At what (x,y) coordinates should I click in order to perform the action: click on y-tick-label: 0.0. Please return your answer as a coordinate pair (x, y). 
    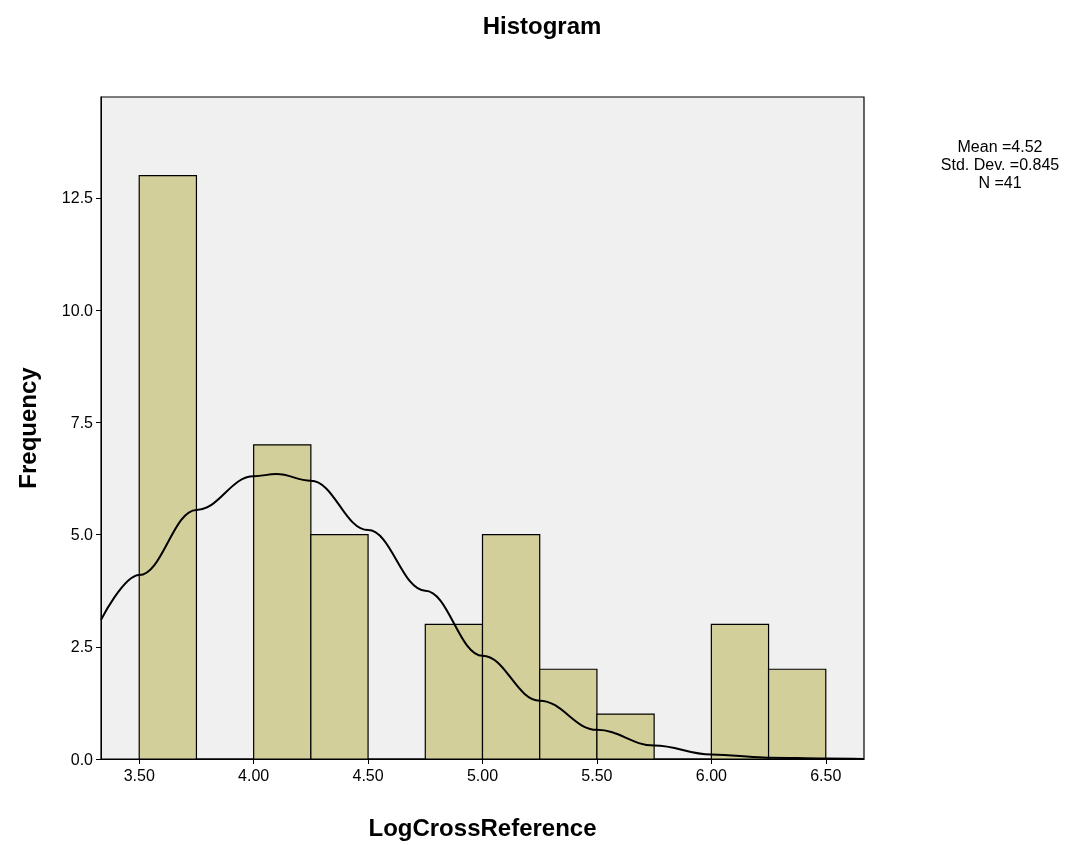
    Looking at the image, I should click on (82, 759).